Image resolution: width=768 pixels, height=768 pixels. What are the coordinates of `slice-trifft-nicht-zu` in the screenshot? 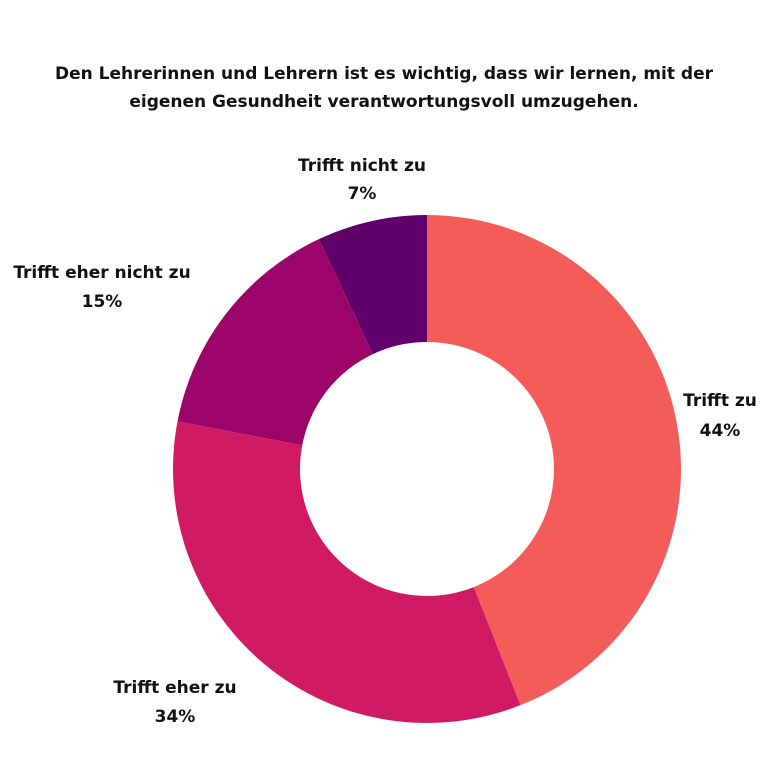 It's located at (372, 285).